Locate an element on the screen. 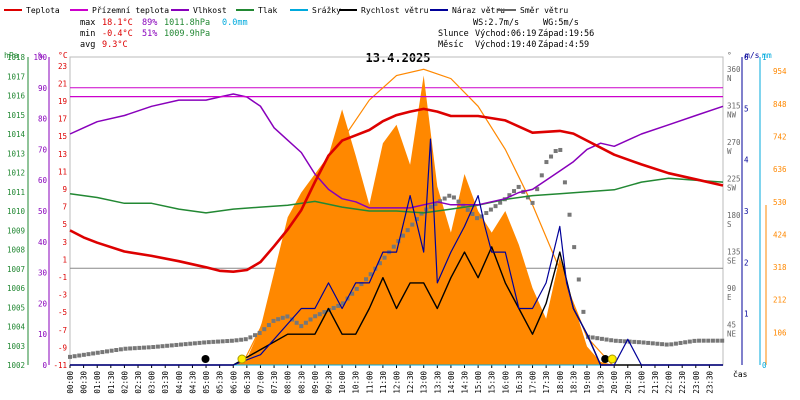 The width and height of the screenshot is (800, 400). wind-tick-label: 2 is located at coordinates (746, 262).